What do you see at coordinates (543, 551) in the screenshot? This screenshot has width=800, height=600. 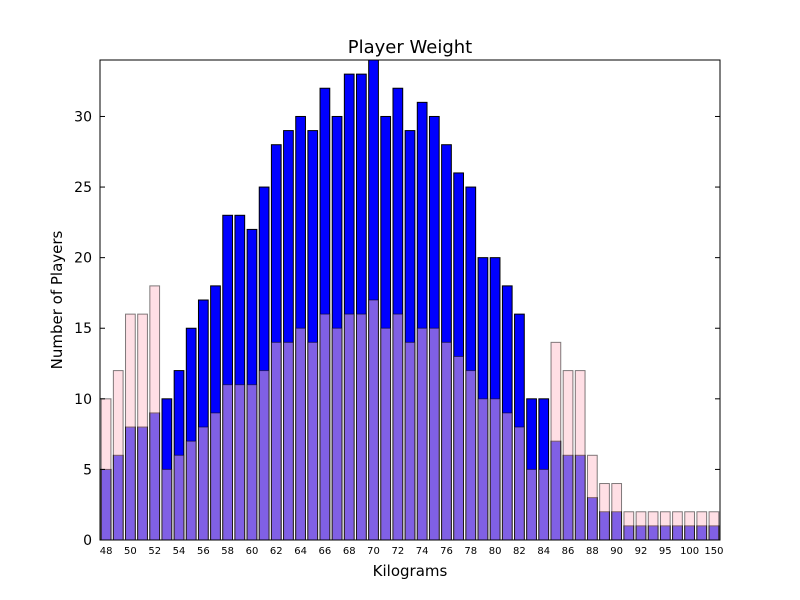 I see `x-tick-label: 84` at bounding box center [543, 551].